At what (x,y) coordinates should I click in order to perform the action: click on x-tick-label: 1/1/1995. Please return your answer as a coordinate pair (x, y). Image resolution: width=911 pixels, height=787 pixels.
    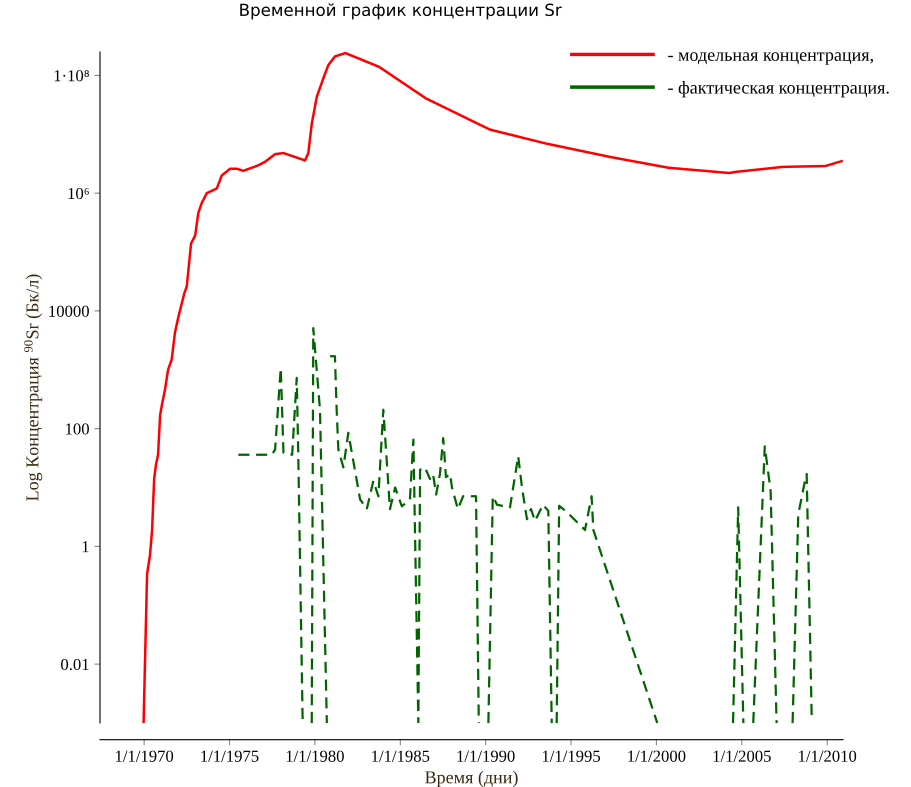
    Looking at the image, I should click on (571, 756).